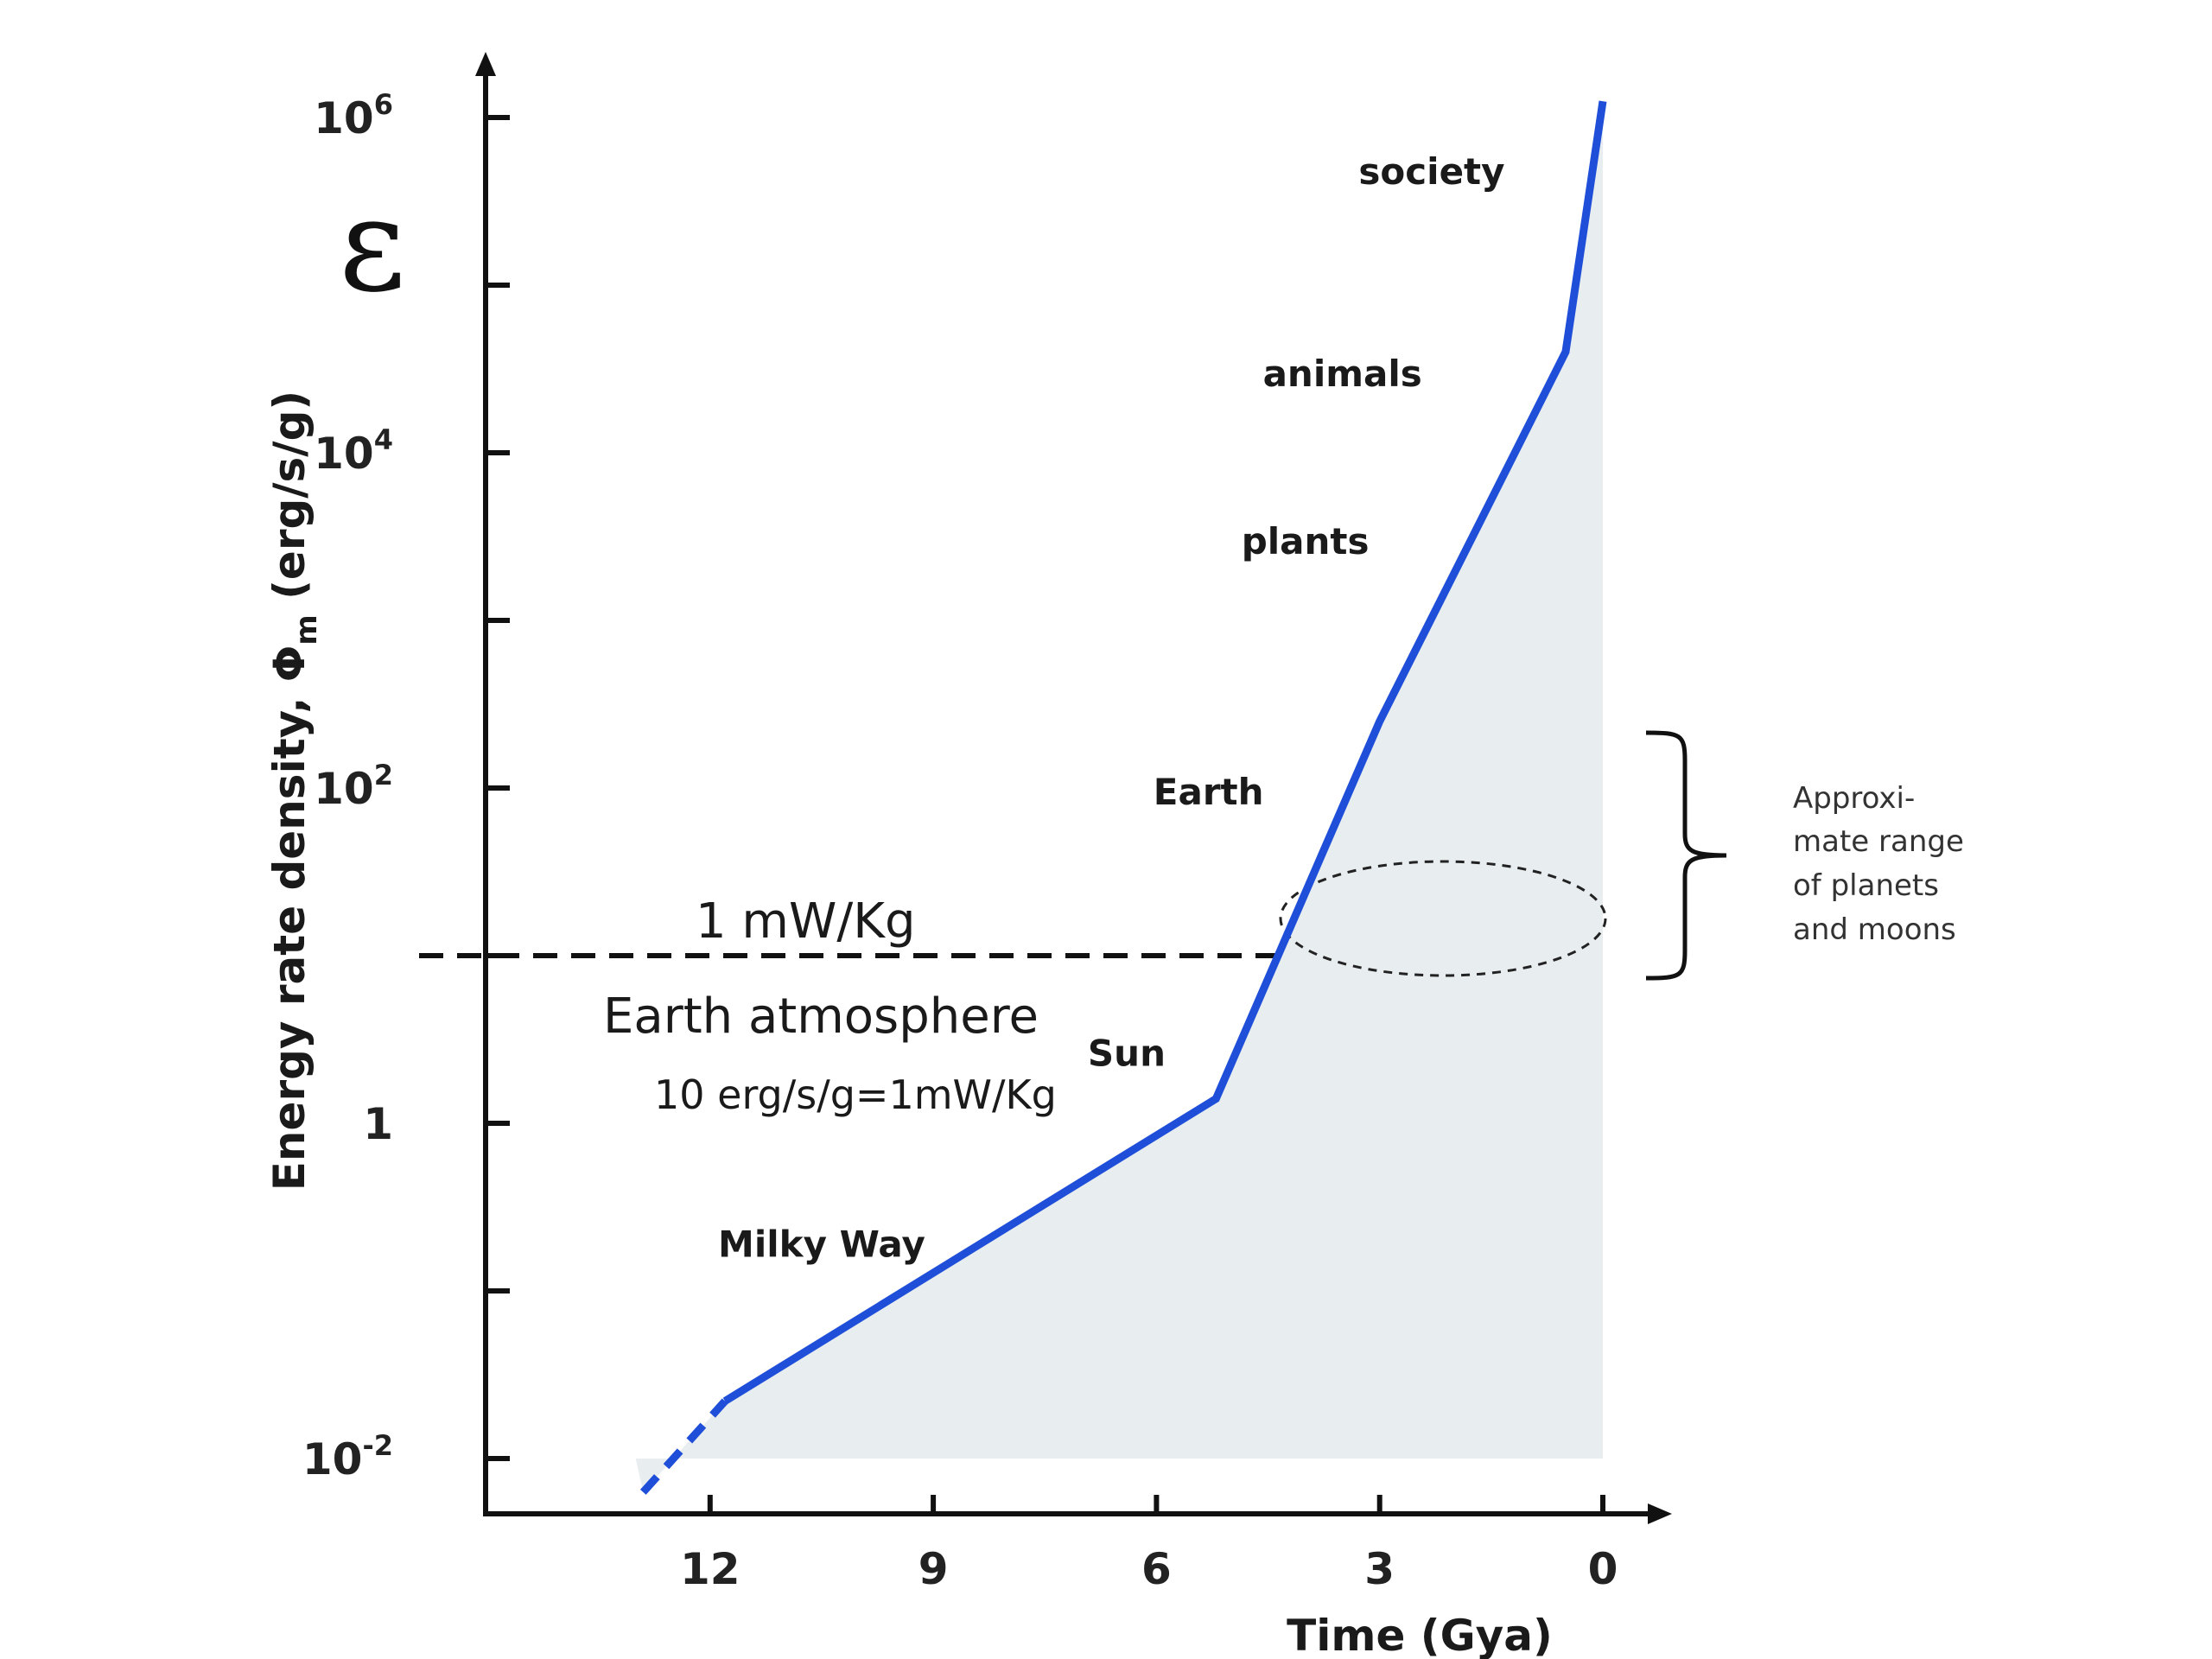 This screenshot has height=1659, width=2212. Describe the element at coordinates (855, 1094) in the screenshot. I see `conversion-note: 10 erg/s/g=1mW/Kg` at that location.